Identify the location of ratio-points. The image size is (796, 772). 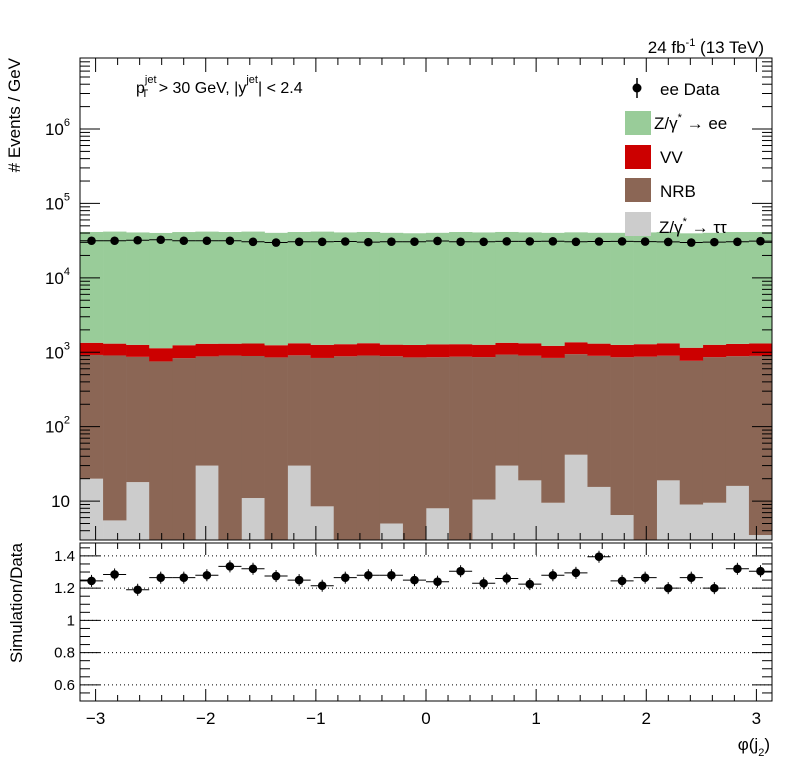
(426, 573).